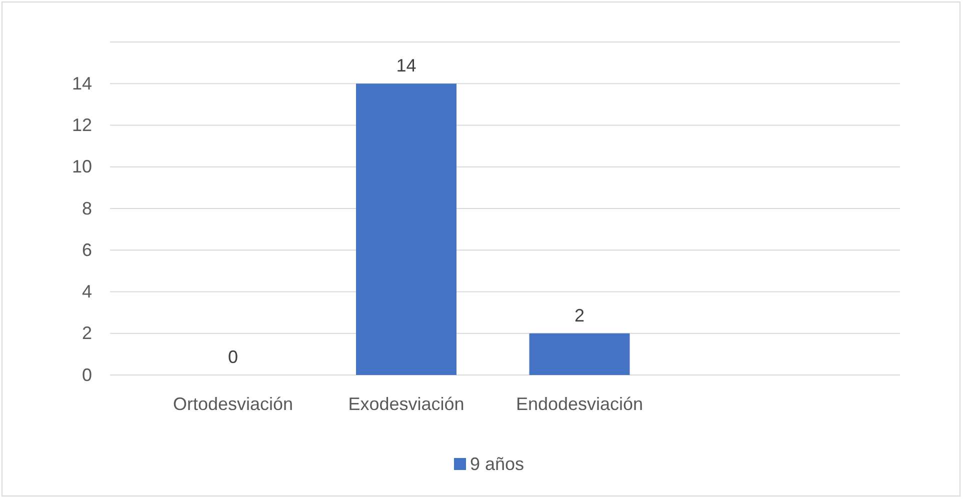 Image resolution: width=963 pixels, height=499 pixels. I want to click on legend-label: 9 años, so click(497, 464).